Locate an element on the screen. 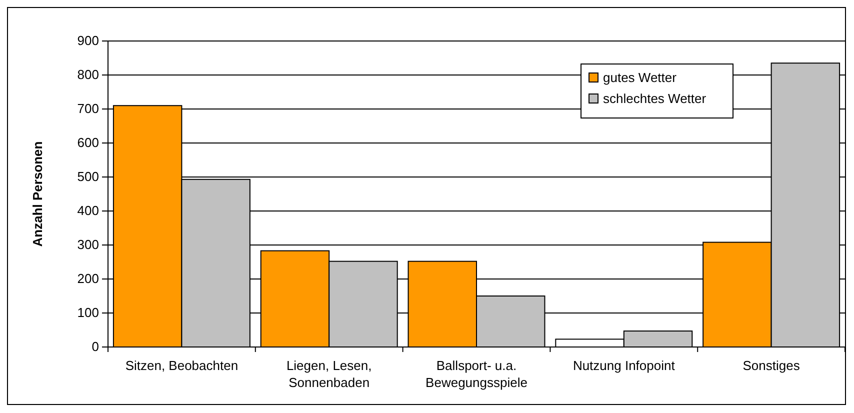 This screenshot has height=413, width=854. x-tick-label: Liegen, Lesen, Sonnenbaden is located at coordinates (329, 374).